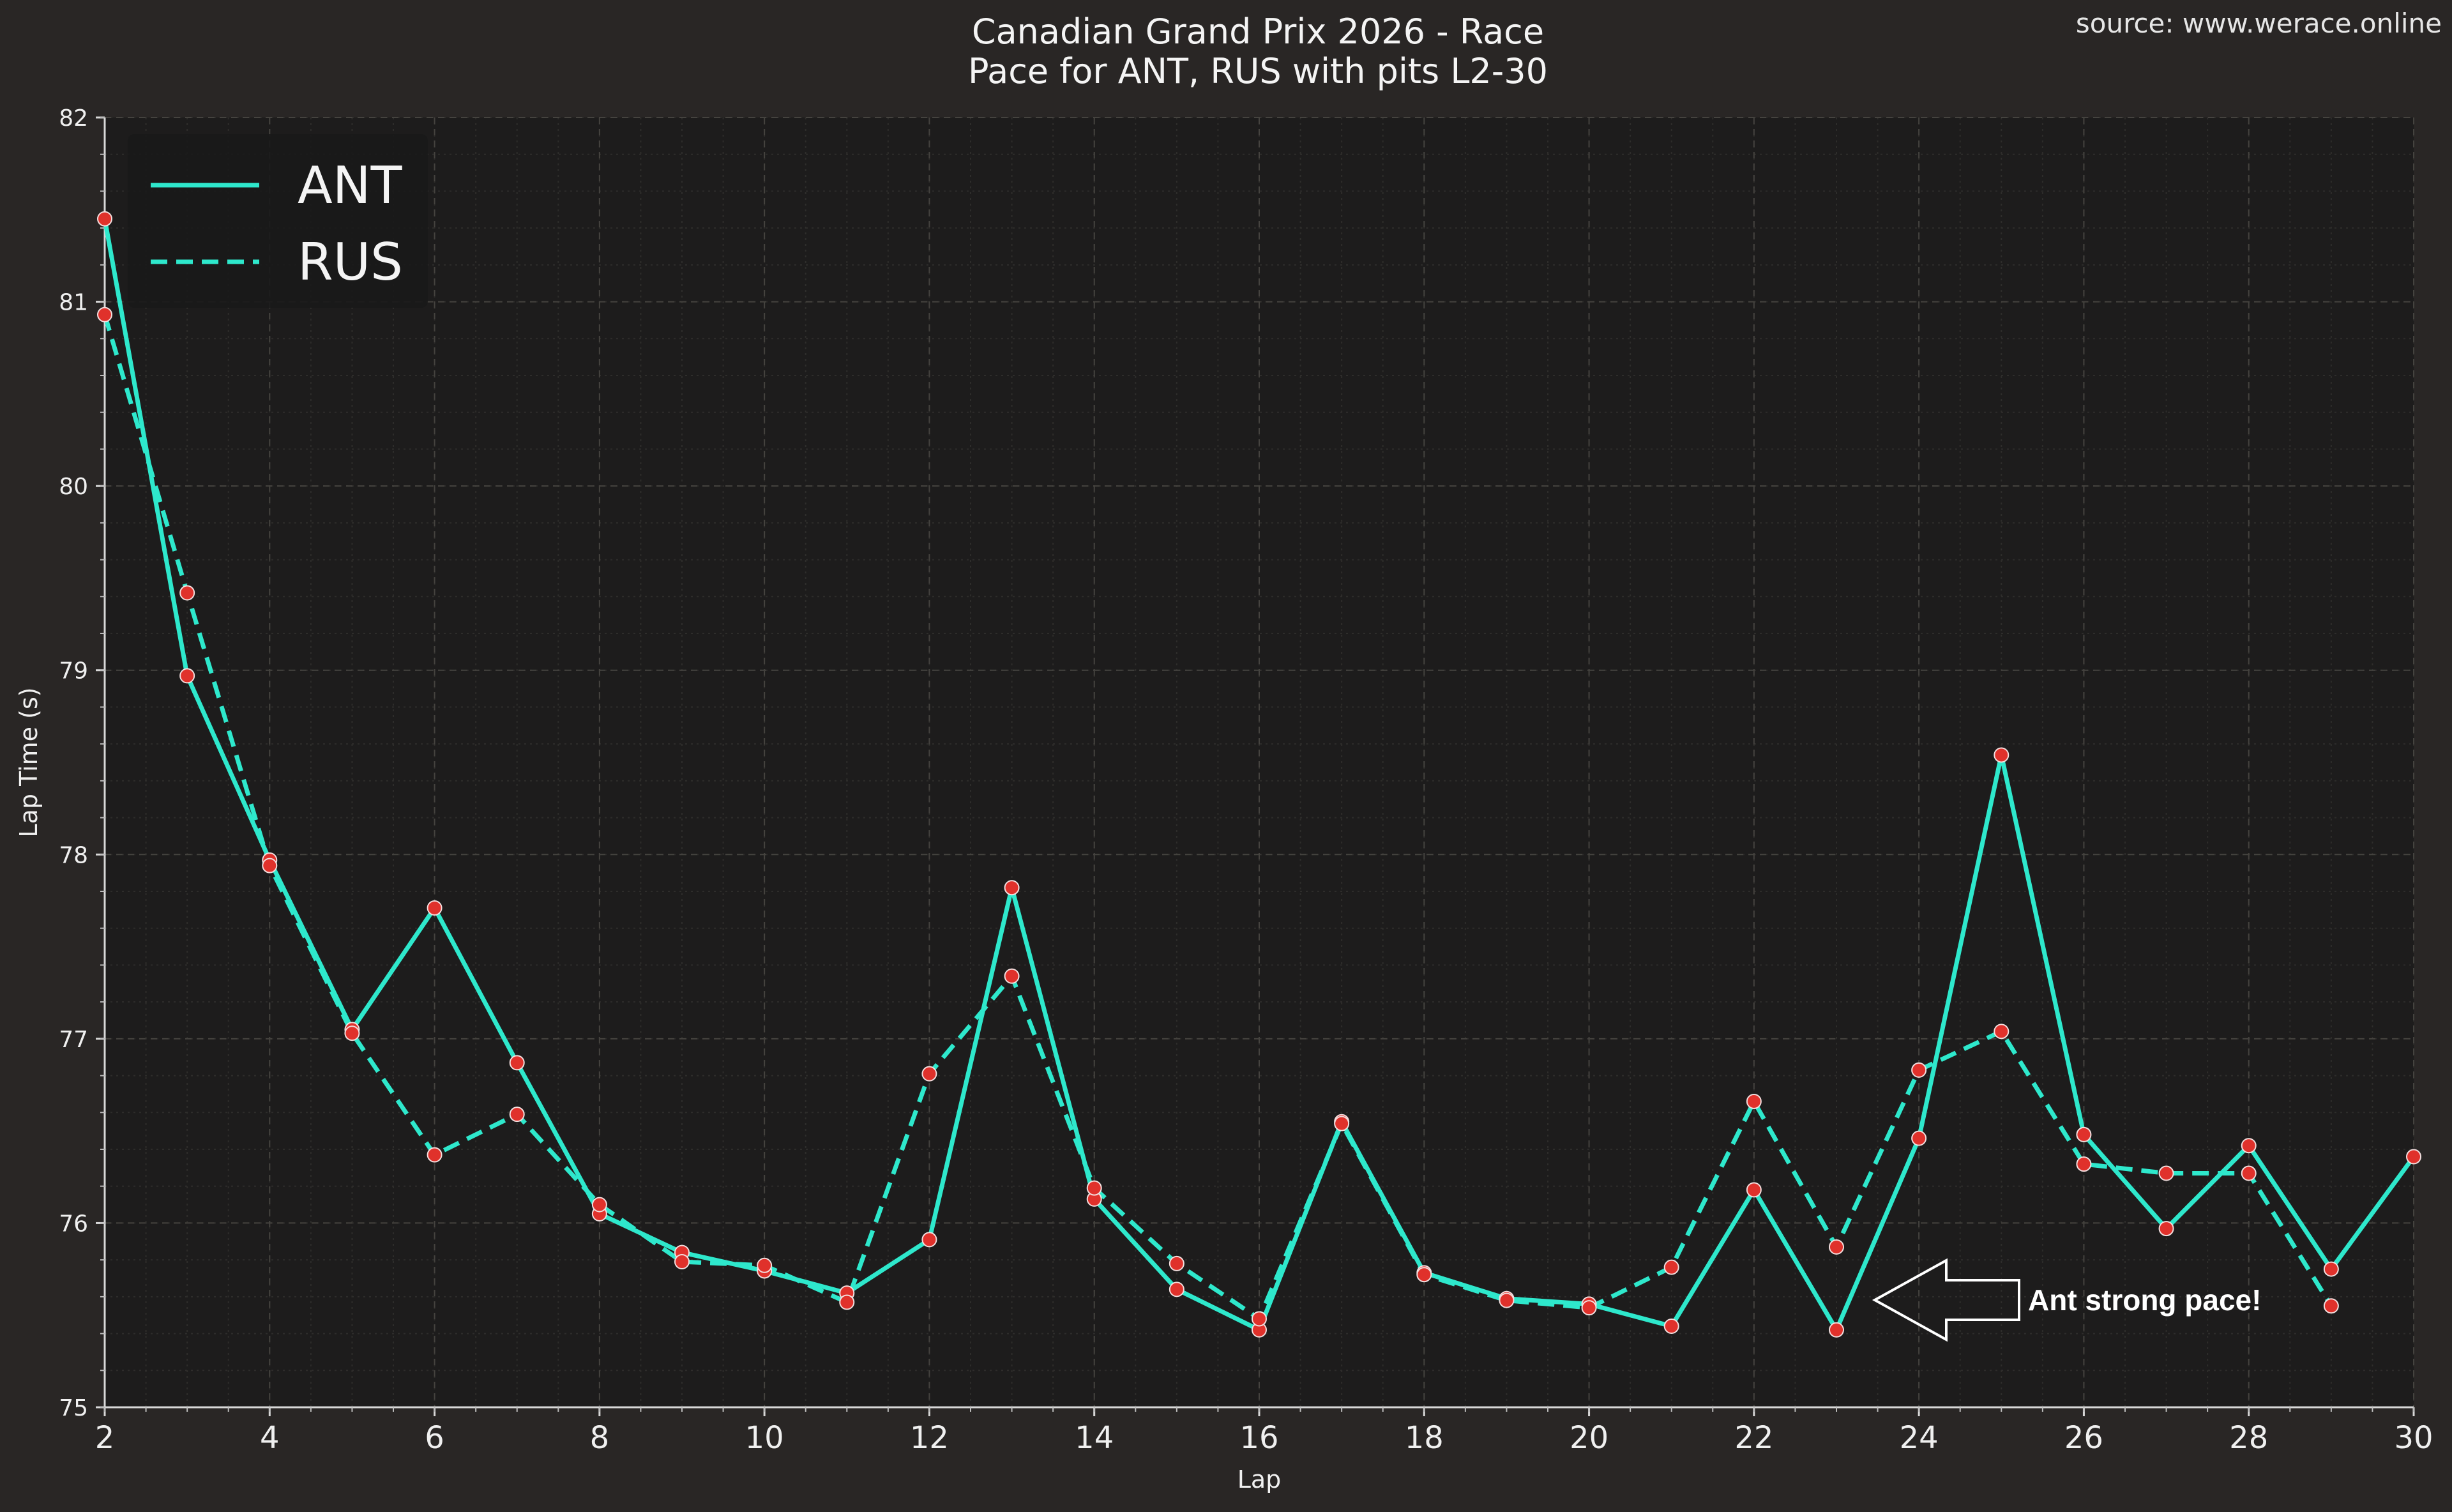 This screenshot has width=2452, height=1512. Describe the element at coordinates (73, 1224) in the screenshot. I see `y-tick-label: 76` at that location.